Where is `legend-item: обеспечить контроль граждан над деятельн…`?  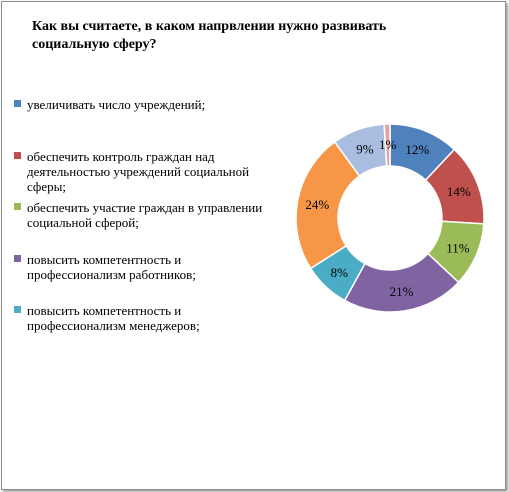
legend-item: обеспечить контроль граждан над деятельн… is located at coordinates (144, 171).